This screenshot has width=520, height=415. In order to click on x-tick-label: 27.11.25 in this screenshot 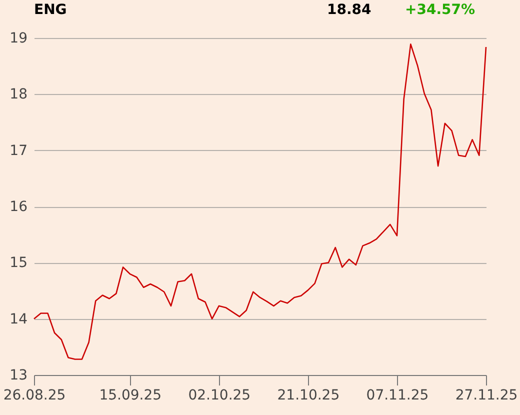, I will do `click(486, 396)`.